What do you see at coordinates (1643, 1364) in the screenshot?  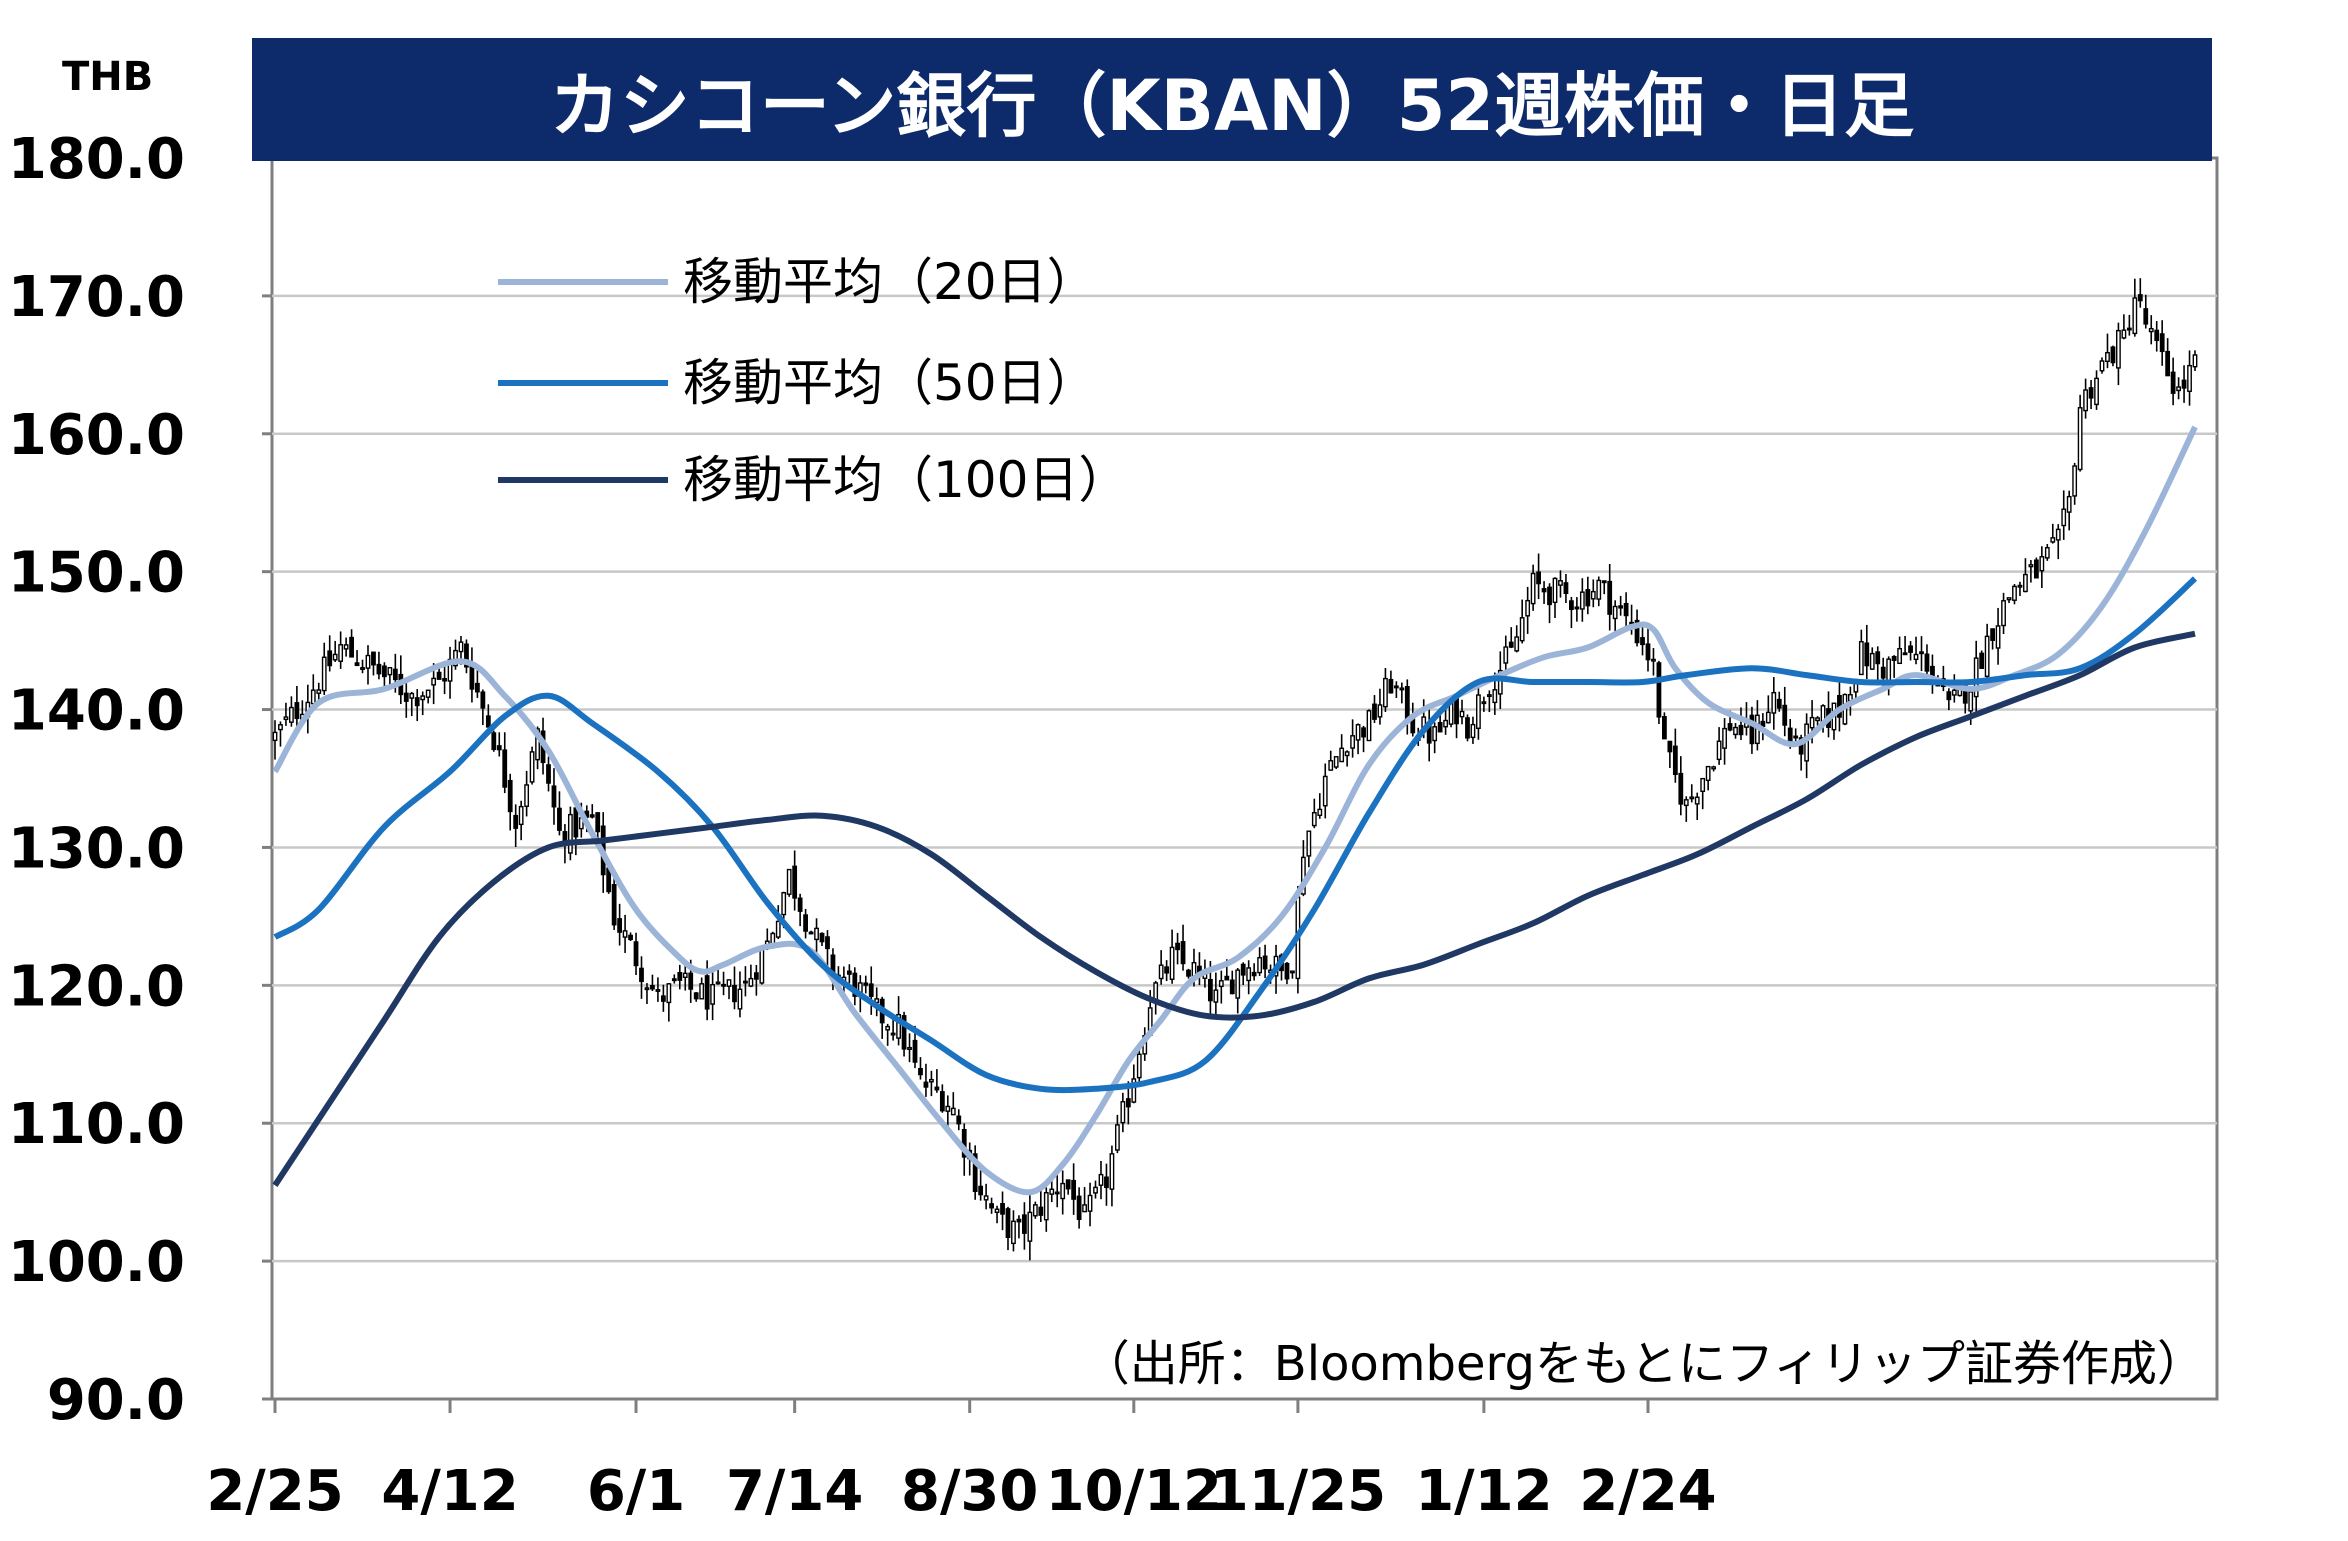 I see `source-note: （出所：Bloombergをもとにフィリップ証券作成）` at bounding box center [1643, 1364].